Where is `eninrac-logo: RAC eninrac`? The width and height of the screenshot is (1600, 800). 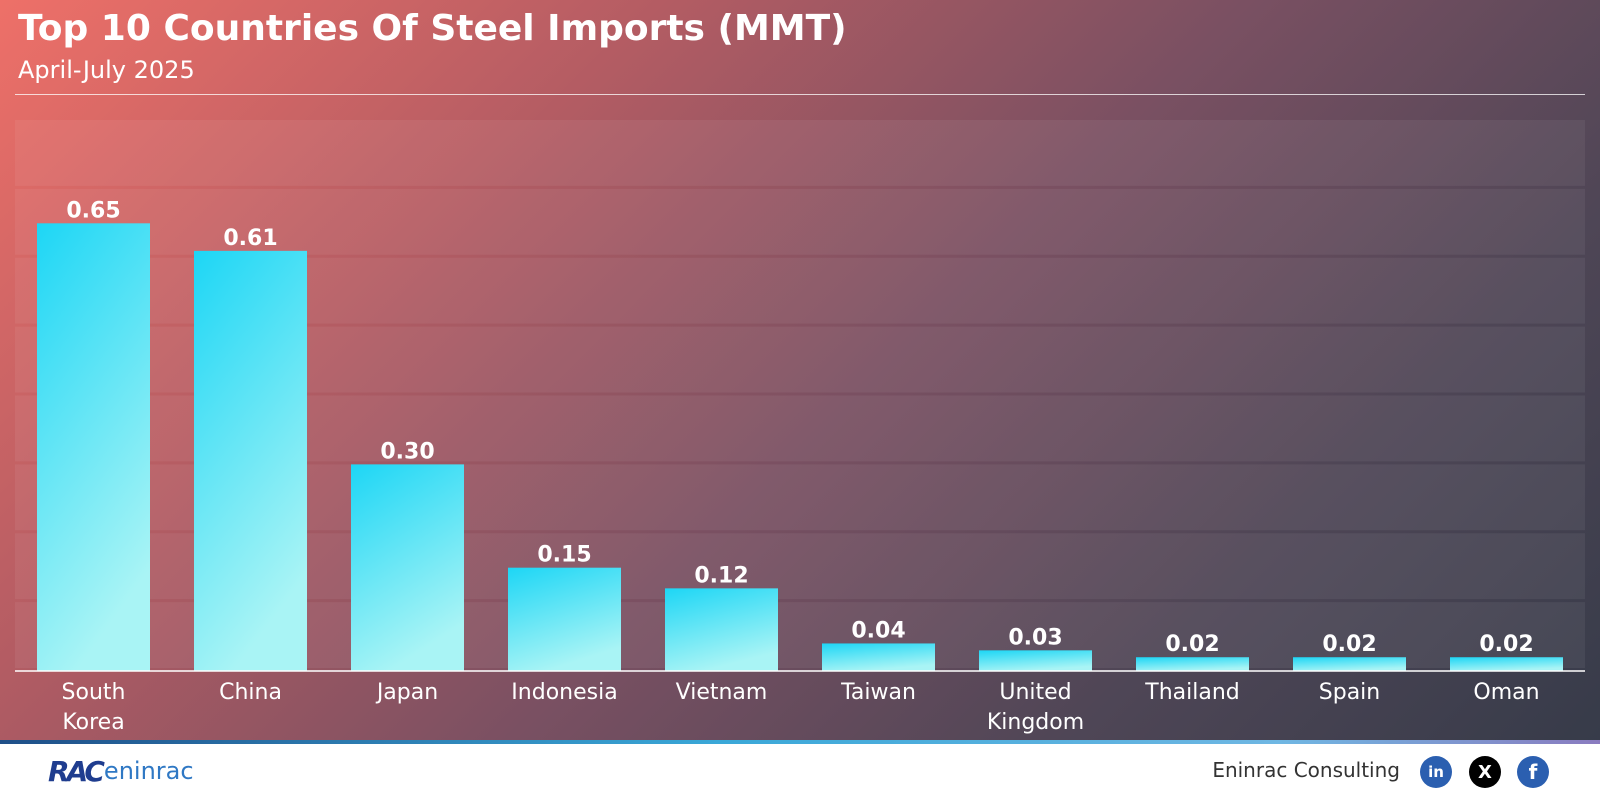 eninrac-logo: RAC eninrac is located at coordinates (121, 771).